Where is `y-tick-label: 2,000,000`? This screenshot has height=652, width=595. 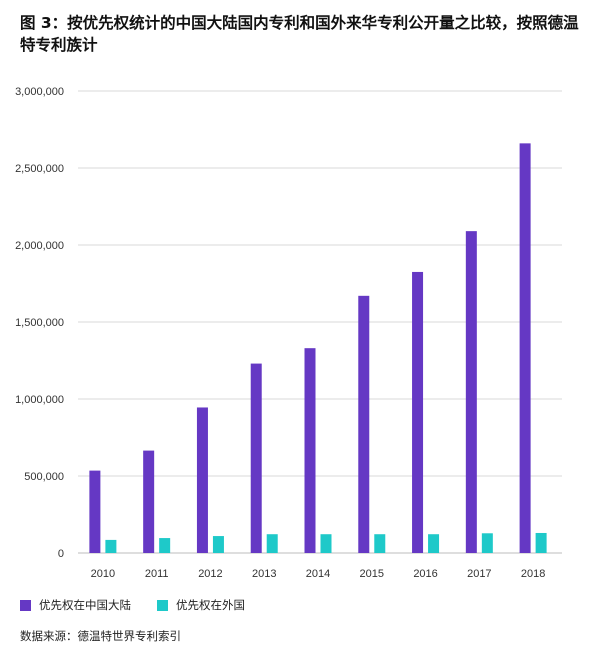 y-tick-label: 2,000,000 is located at coordinates (39, 246).